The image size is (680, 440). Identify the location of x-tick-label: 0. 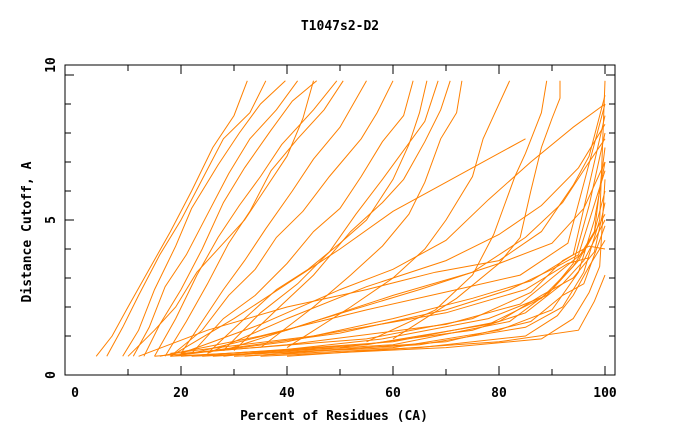
(75, 393).